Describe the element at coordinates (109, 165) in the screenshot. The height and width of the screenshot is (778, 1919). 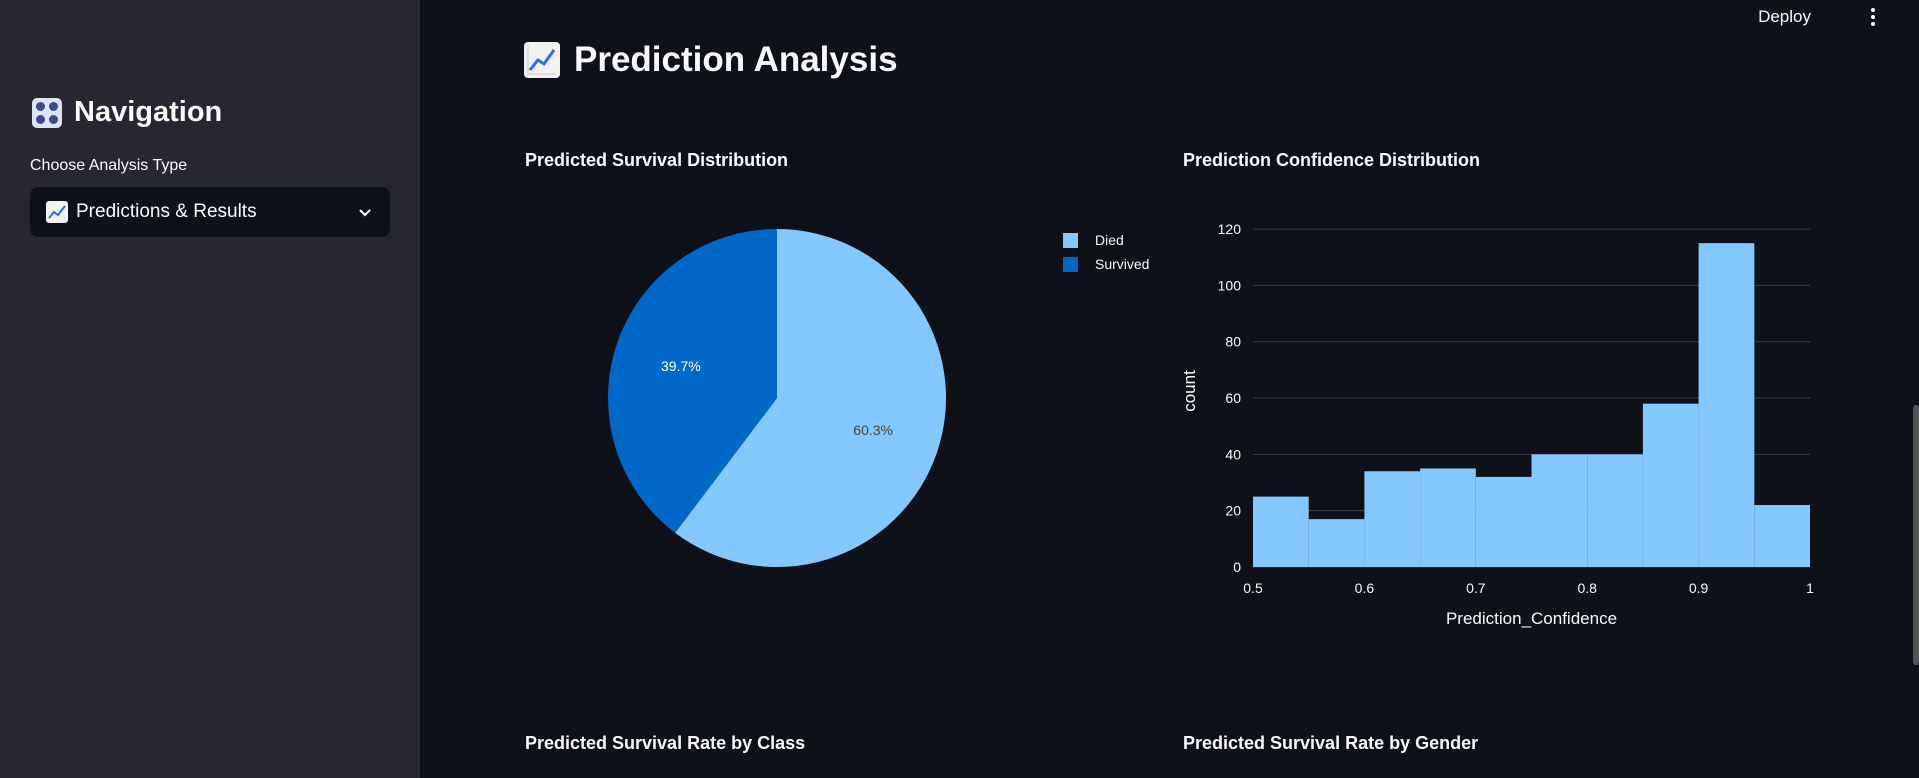
I see `analysis-type-label: Choose Analysis Type` at that location.